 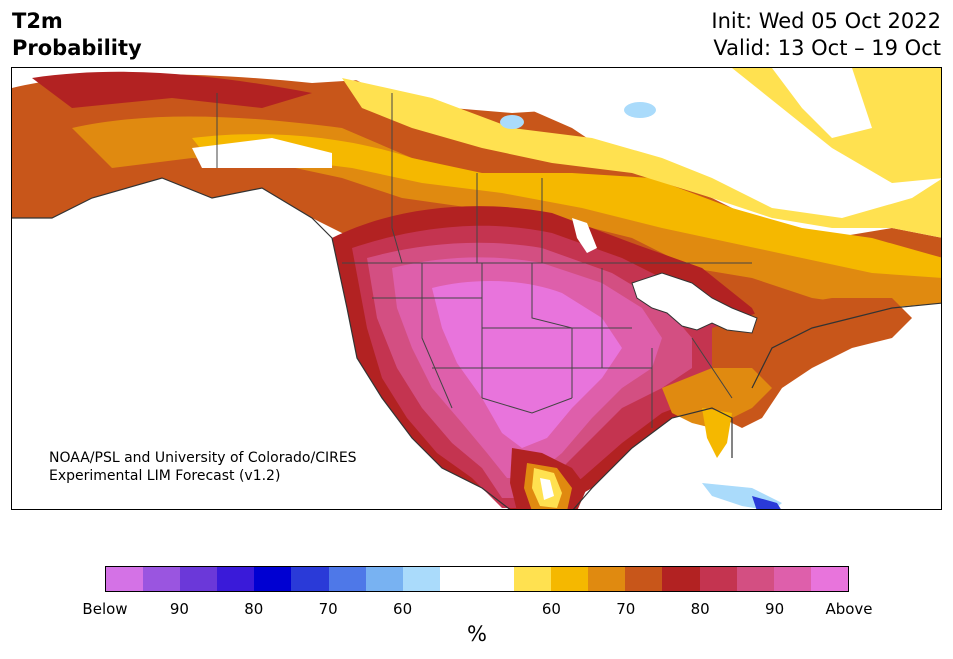 What do you see at coordinates (584, 235) in the screenshot?
I see `lake-winnipeg` at bounding box center [584, 235].